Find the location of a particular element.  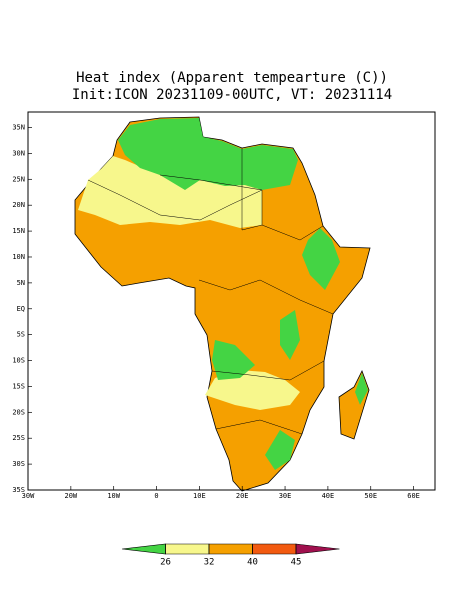

colorbar: 26 32 40 45 is located at coordinates (230, 555).